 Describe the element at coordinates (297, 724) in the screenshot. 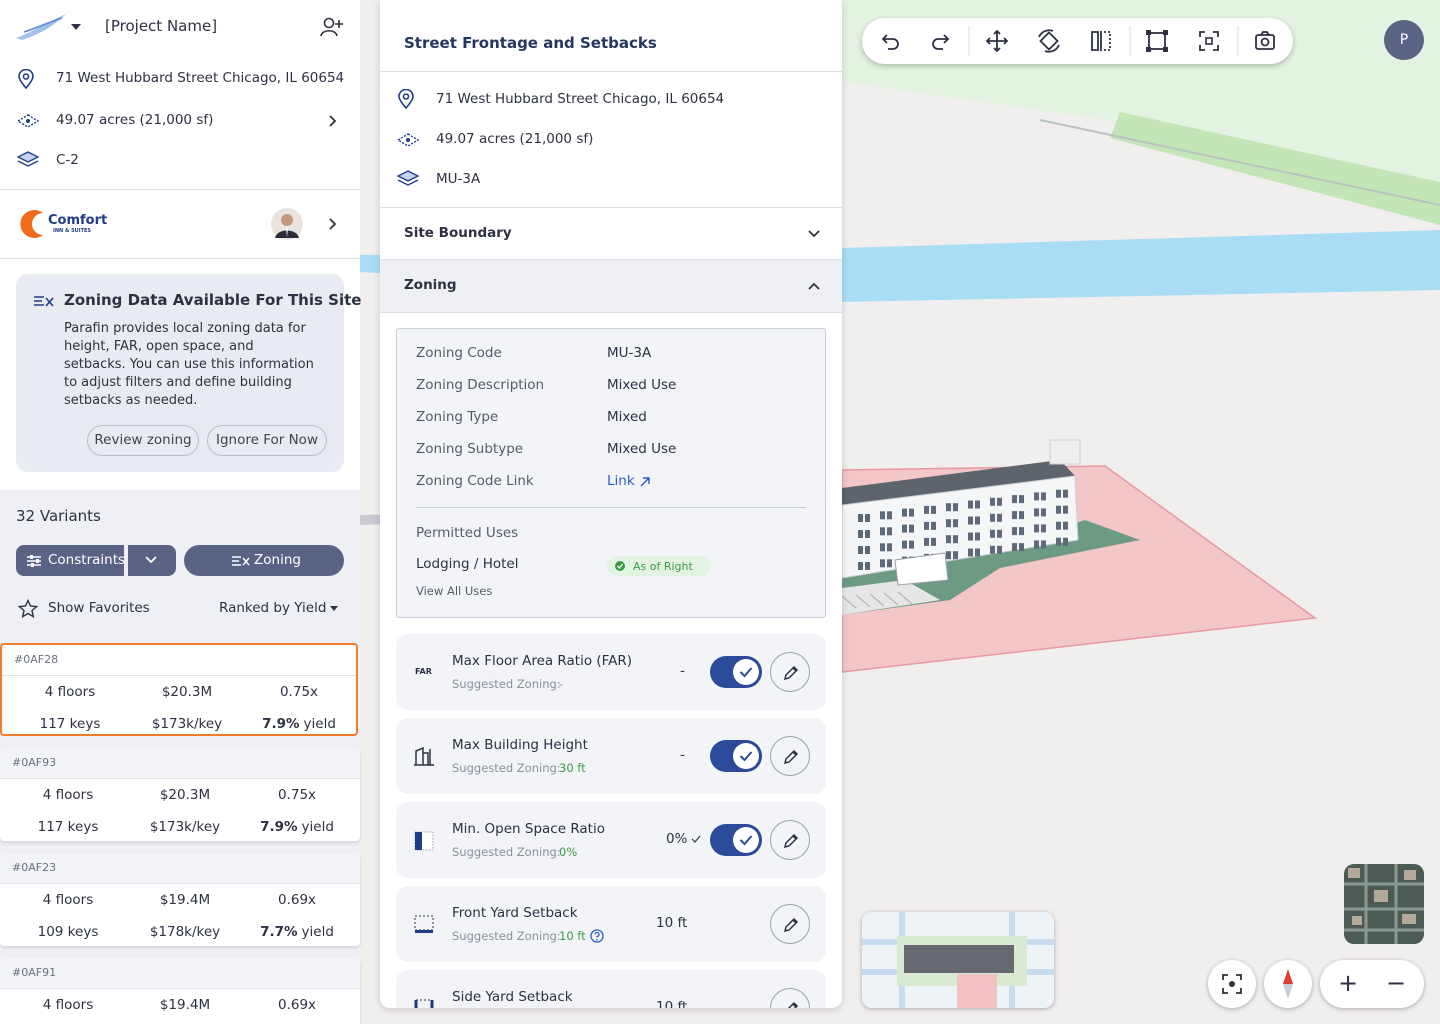

I see `variant-yield: 7.9% yield` at that location.